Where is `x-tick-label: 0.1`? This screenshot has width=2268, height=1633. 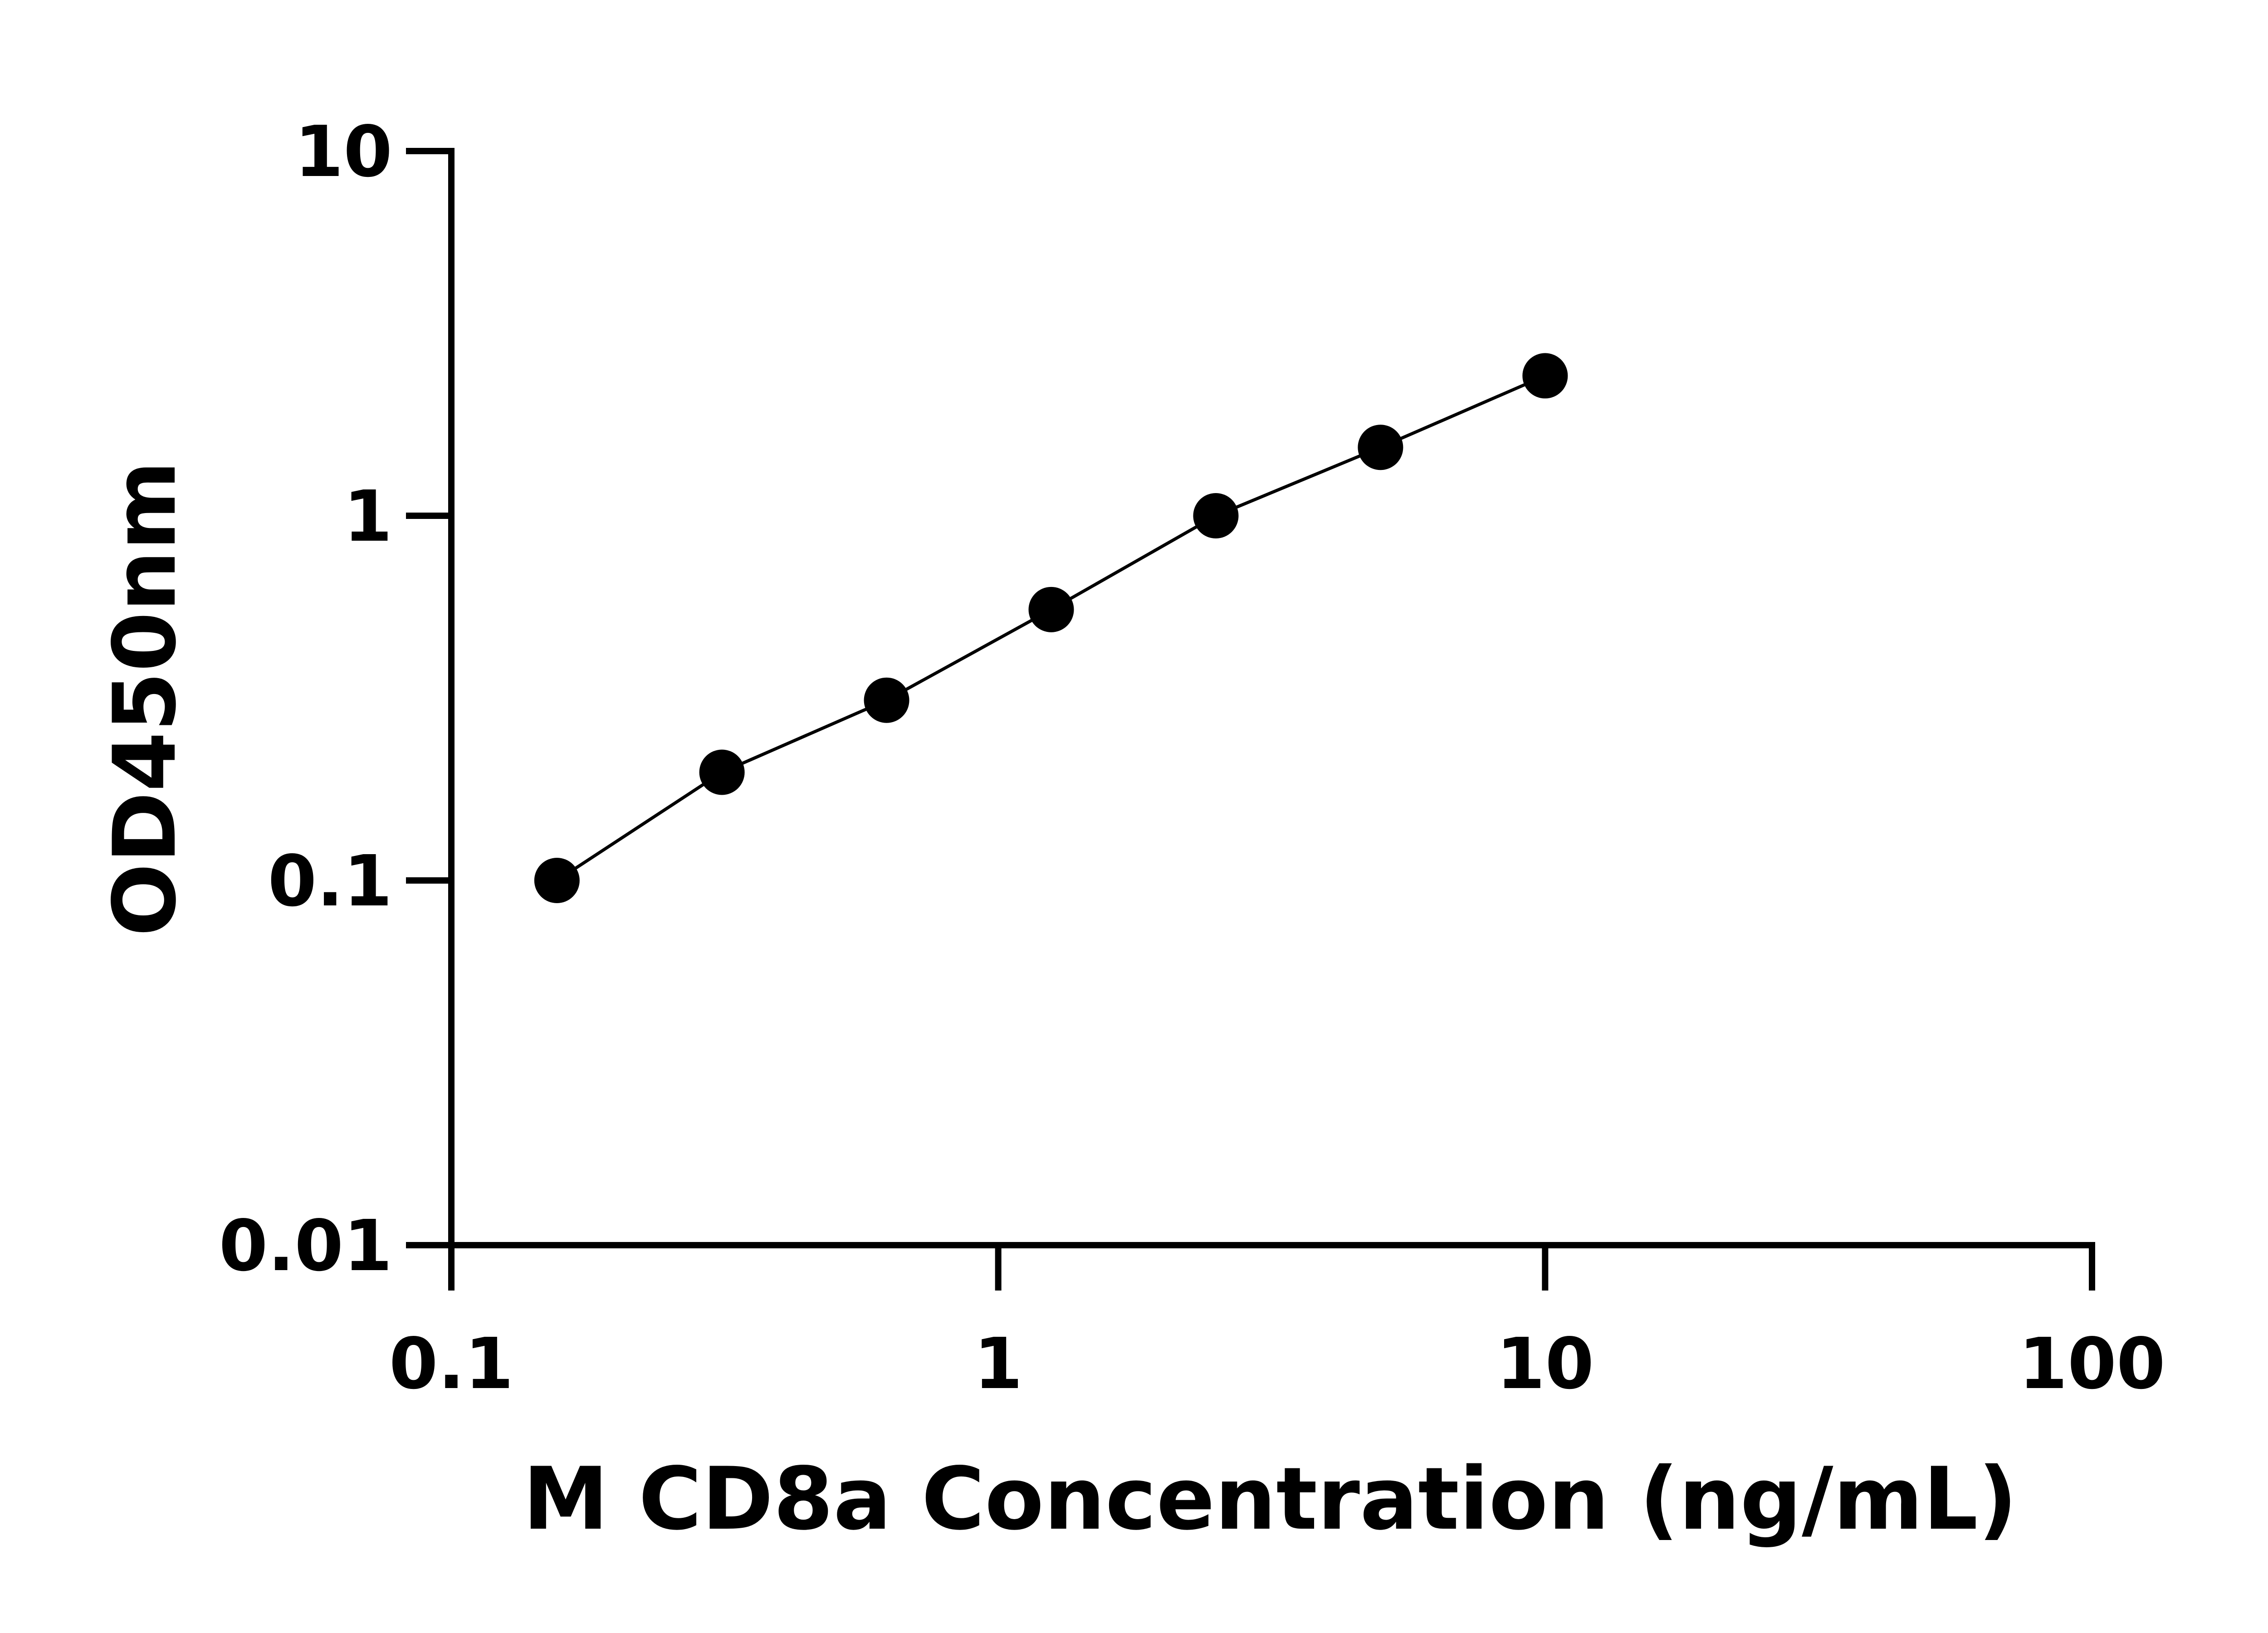 x-tick-label: 0.1 is located at coordinates (452, 1364).